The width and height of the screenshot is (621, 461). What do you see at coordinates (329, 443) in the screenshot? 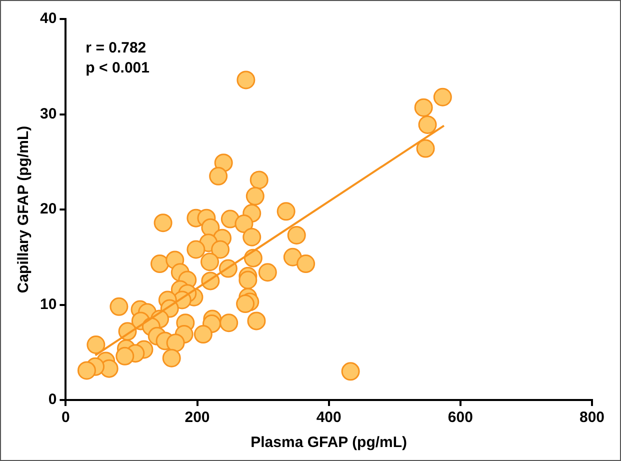
I see `x-axis-title: Plasma GFAP (pg/mL)` at bounding box center [329, 443].